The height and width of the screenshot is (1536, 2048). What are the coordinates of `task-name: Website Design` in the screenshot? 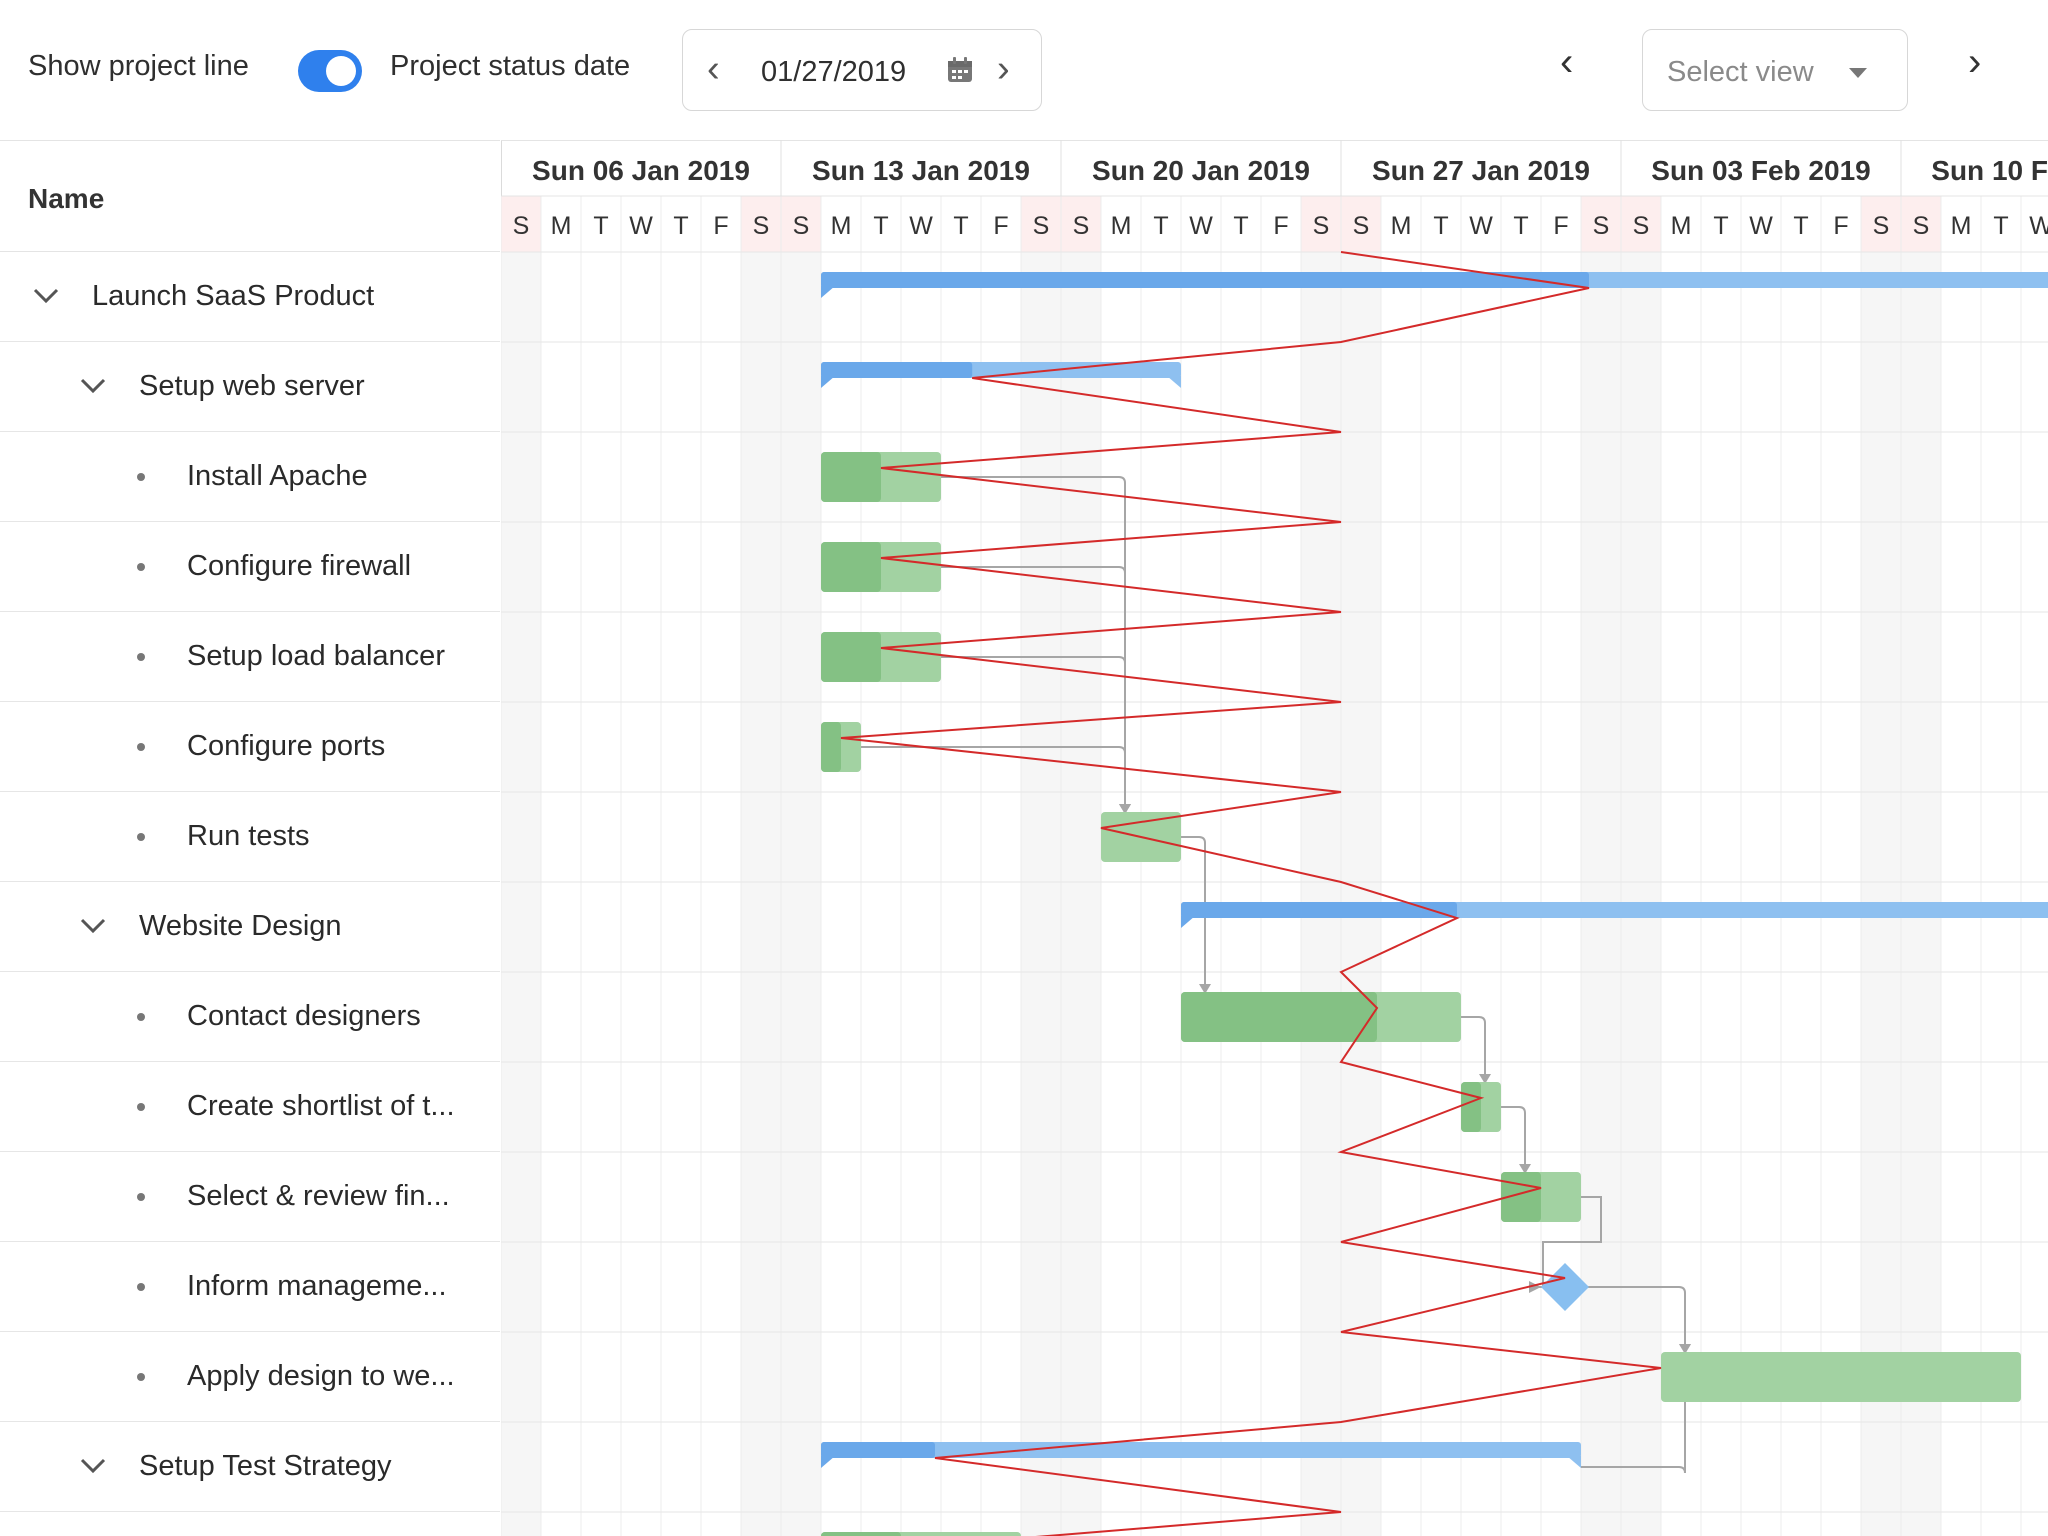 It's located at (240, 926).